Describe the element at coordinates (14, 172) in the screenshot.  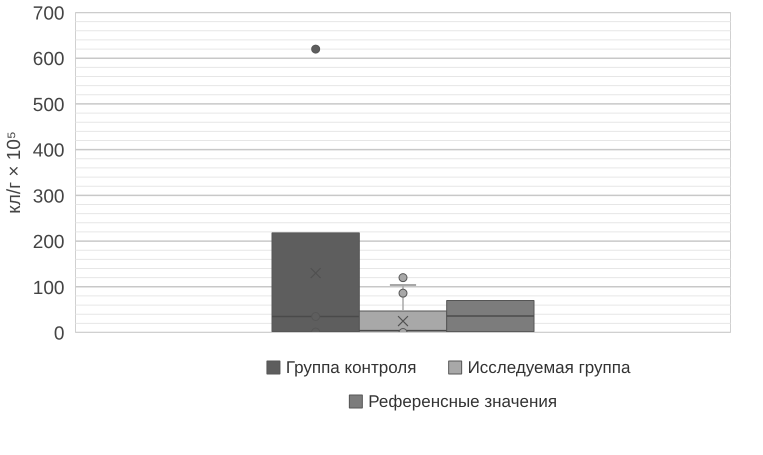
I see `y-axis-title: кл/г × 10⁵` at that location.